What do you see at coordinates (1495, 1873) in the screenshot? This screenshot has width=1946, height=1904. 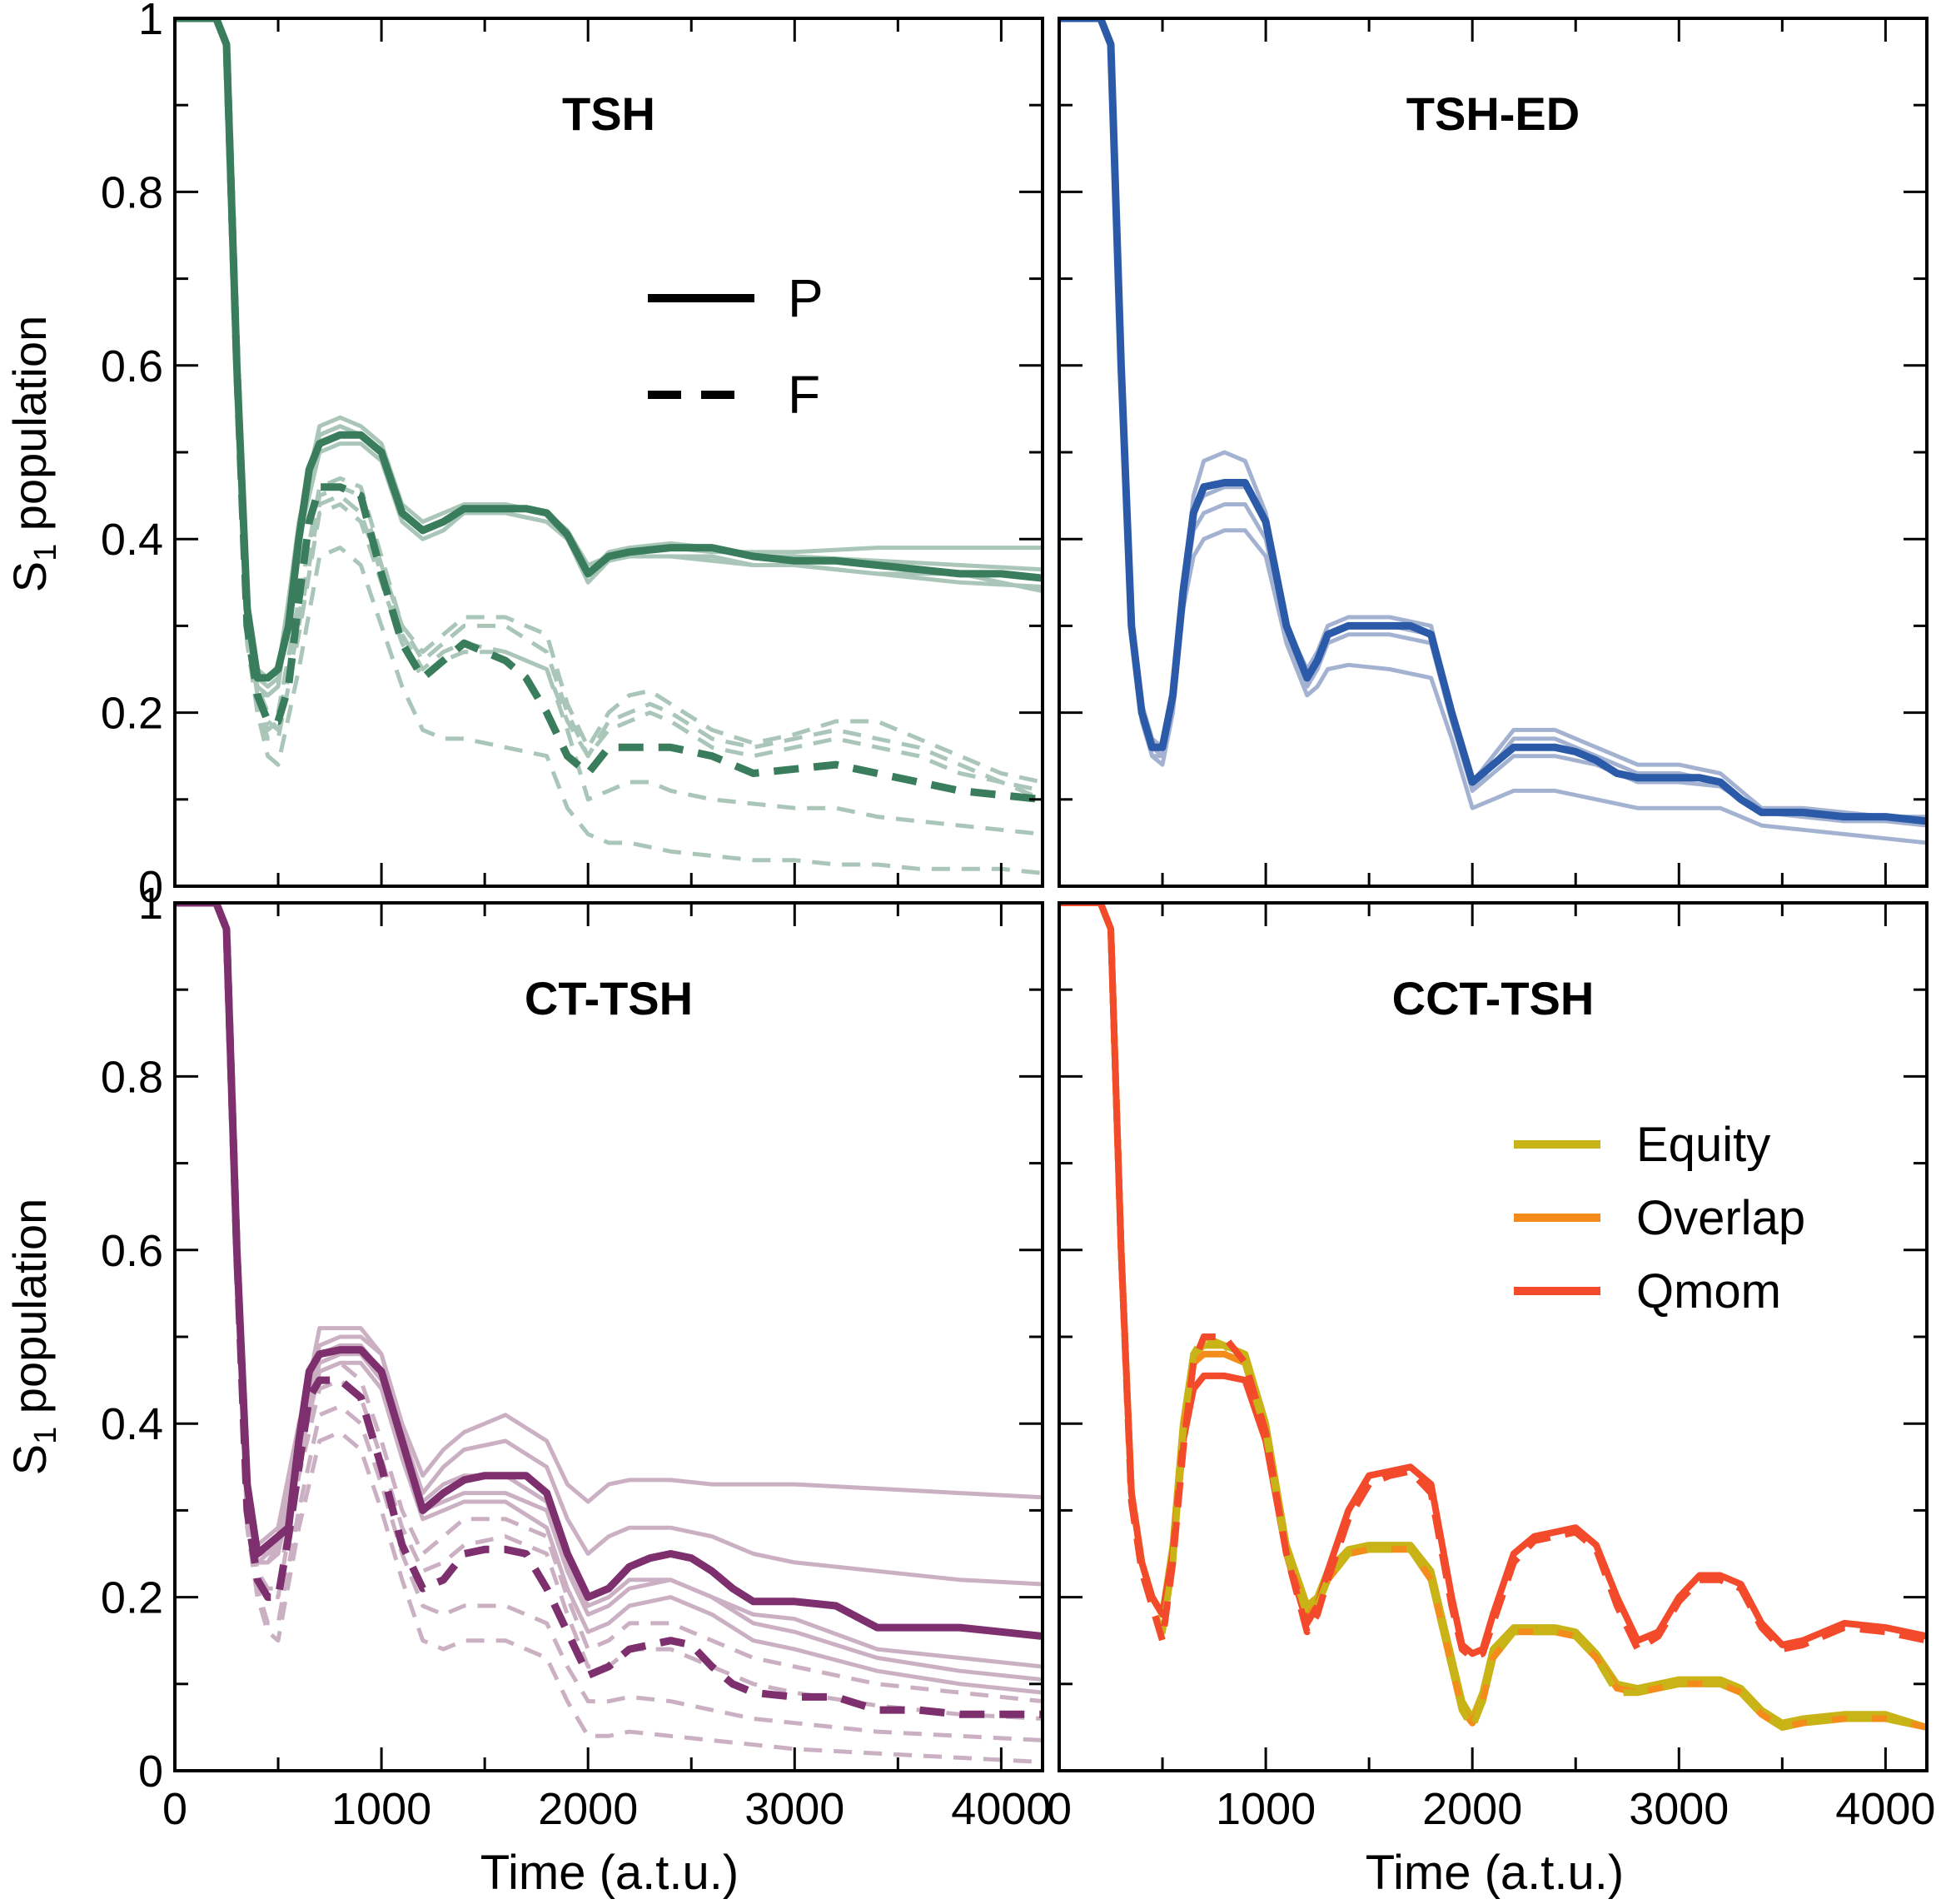 I see `x-axis-label-right: Time (a.t.u.)` at bounding box center [1495, 1873].